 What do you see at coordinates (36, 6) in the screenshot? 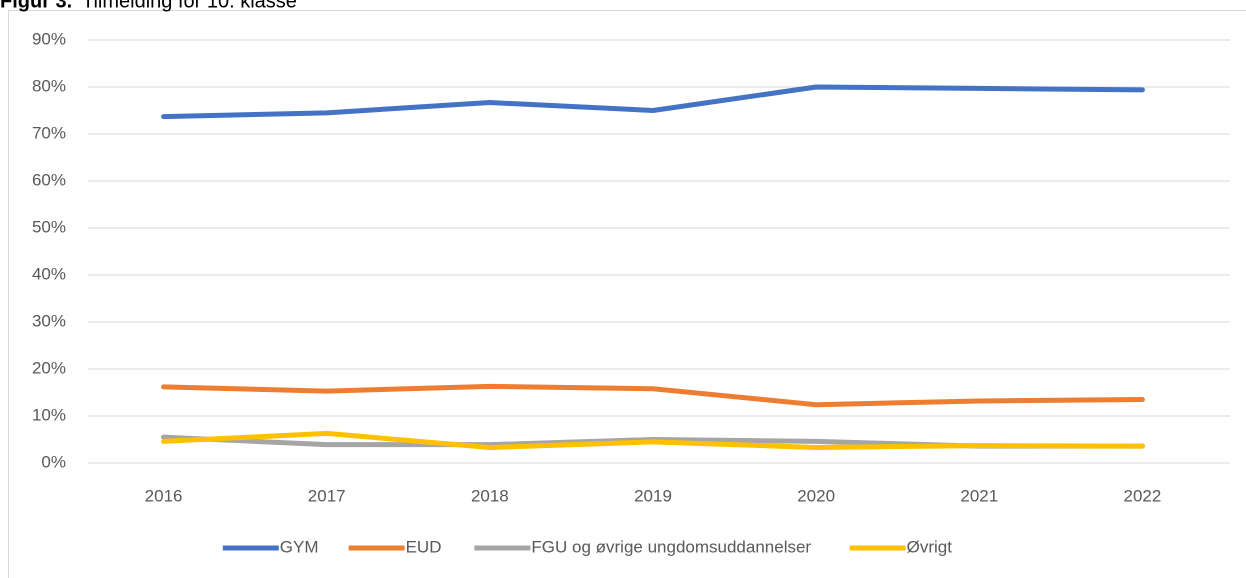
I see `chart-title: Figur 3.` at bounding box center [36, 6].